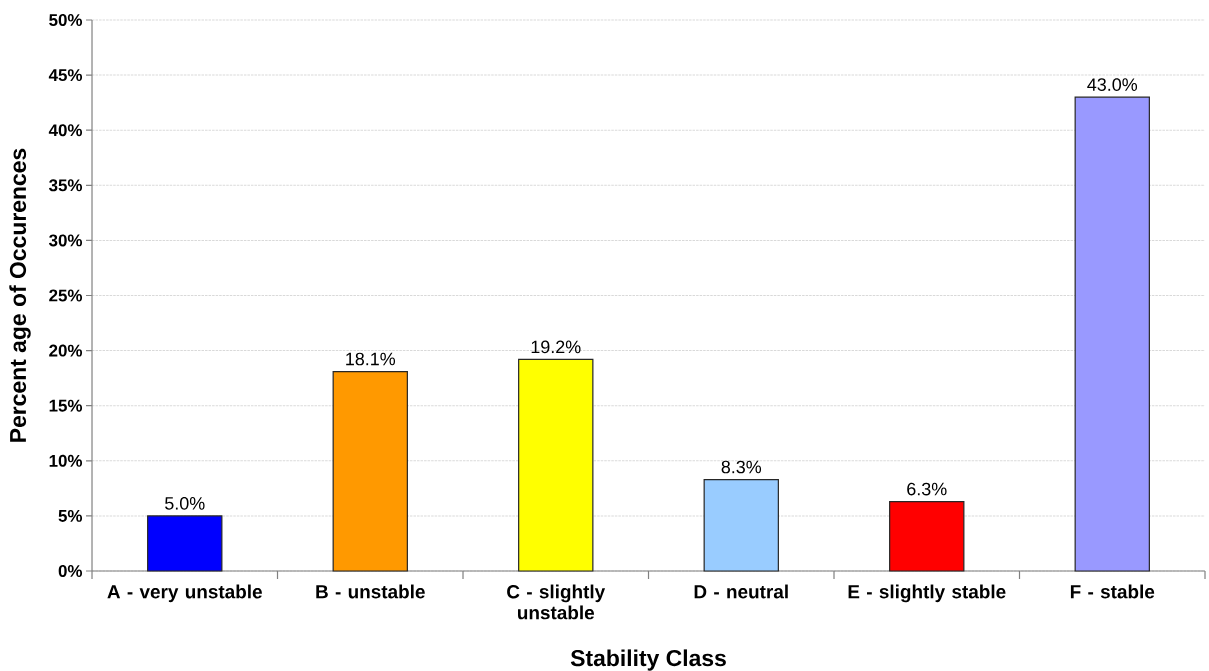 This screenshot has width=1209, height=671. Describe the element at coordinates (66, 460) in the screenshot. I see `y-tick-label: 10%` at that location.